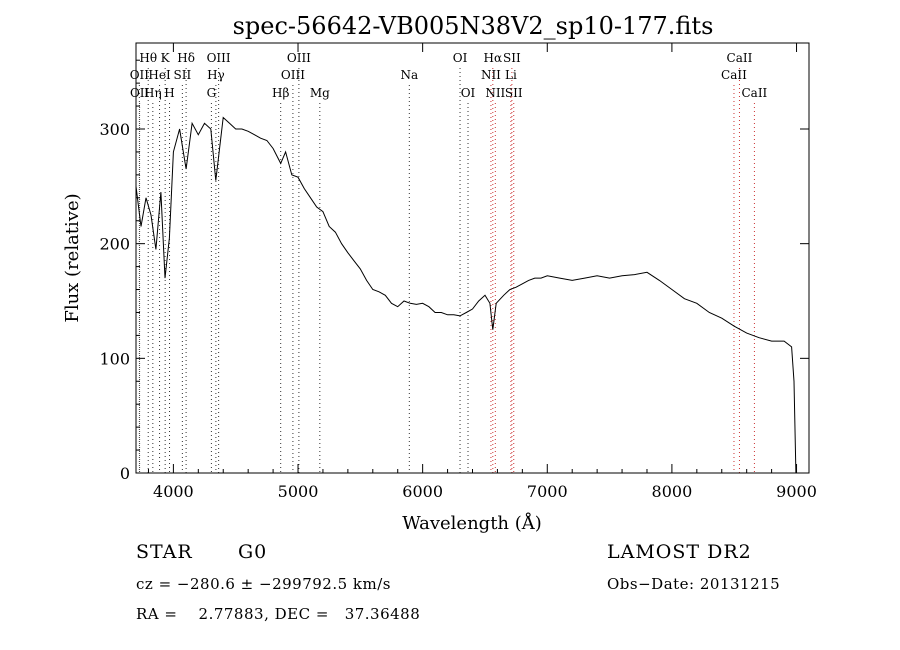 This screenshot has height=650, width=900. Describe the element at coordinates (796, 491) in the screenshot. I see `x-tick-label-5: 9000` at that location.